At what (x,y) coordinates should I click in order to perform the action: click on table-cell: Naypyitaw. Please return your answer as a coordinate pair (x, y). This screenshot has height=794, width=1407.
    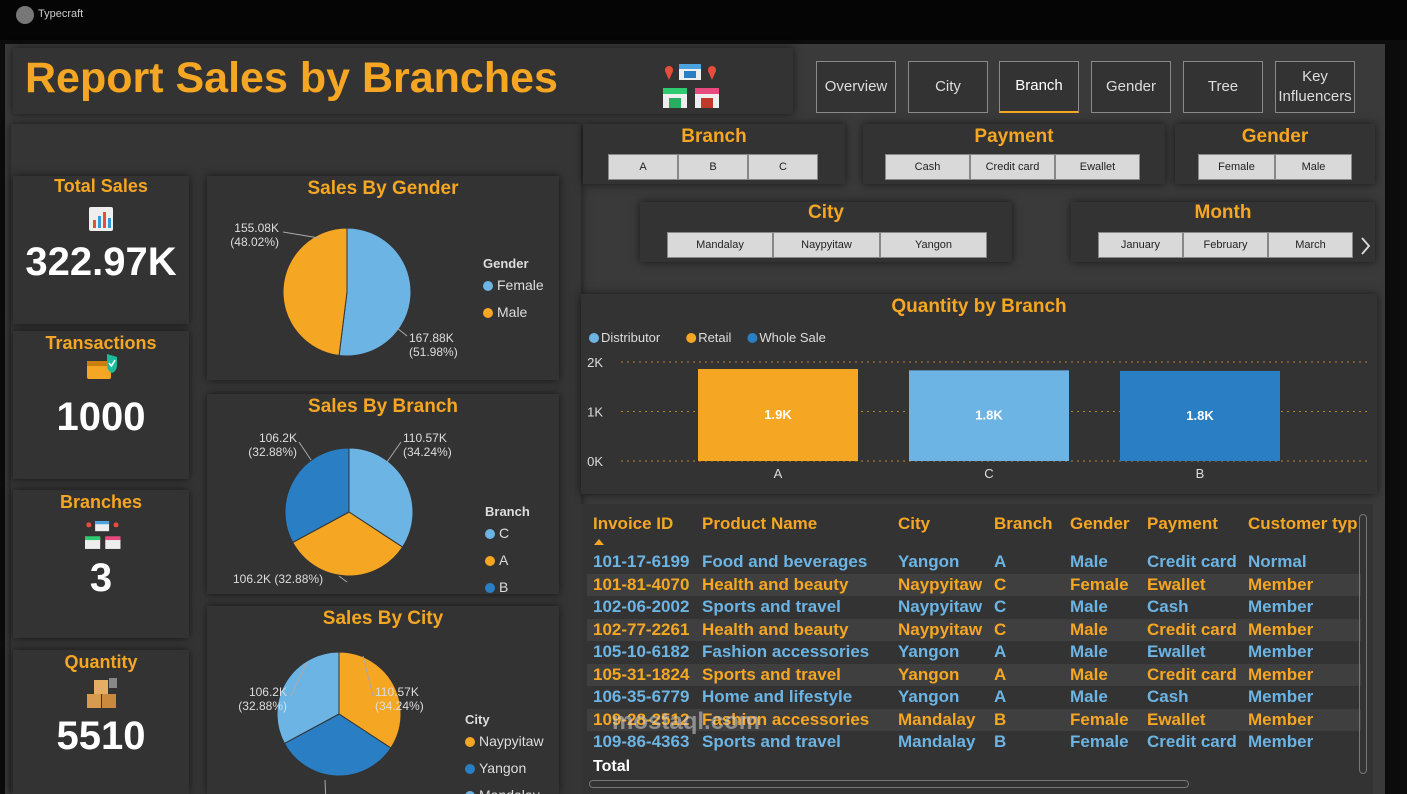
    Looking at the image, I should click on (940, 629).